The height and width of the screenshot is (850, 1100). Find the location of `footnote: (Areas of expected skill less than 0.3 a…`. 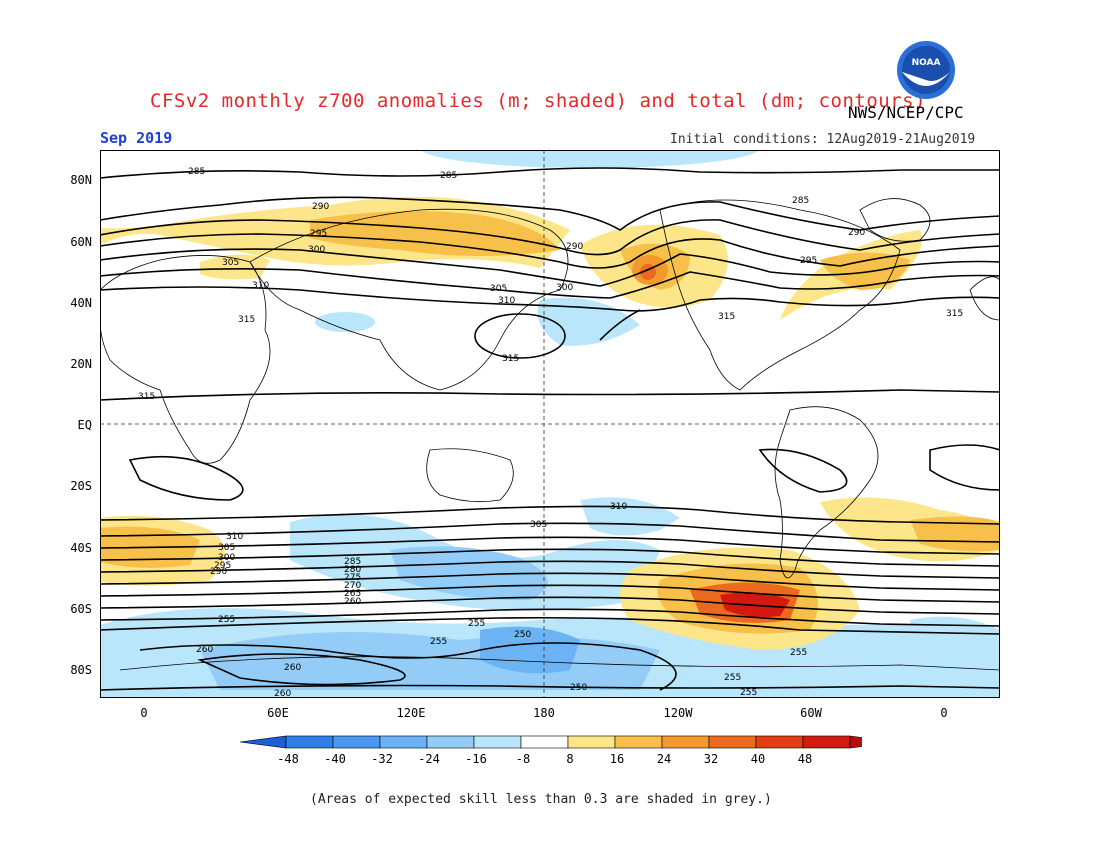

footnote: (Areas of expected skill less than 0.3 a… is located at coordinates (541, 799).